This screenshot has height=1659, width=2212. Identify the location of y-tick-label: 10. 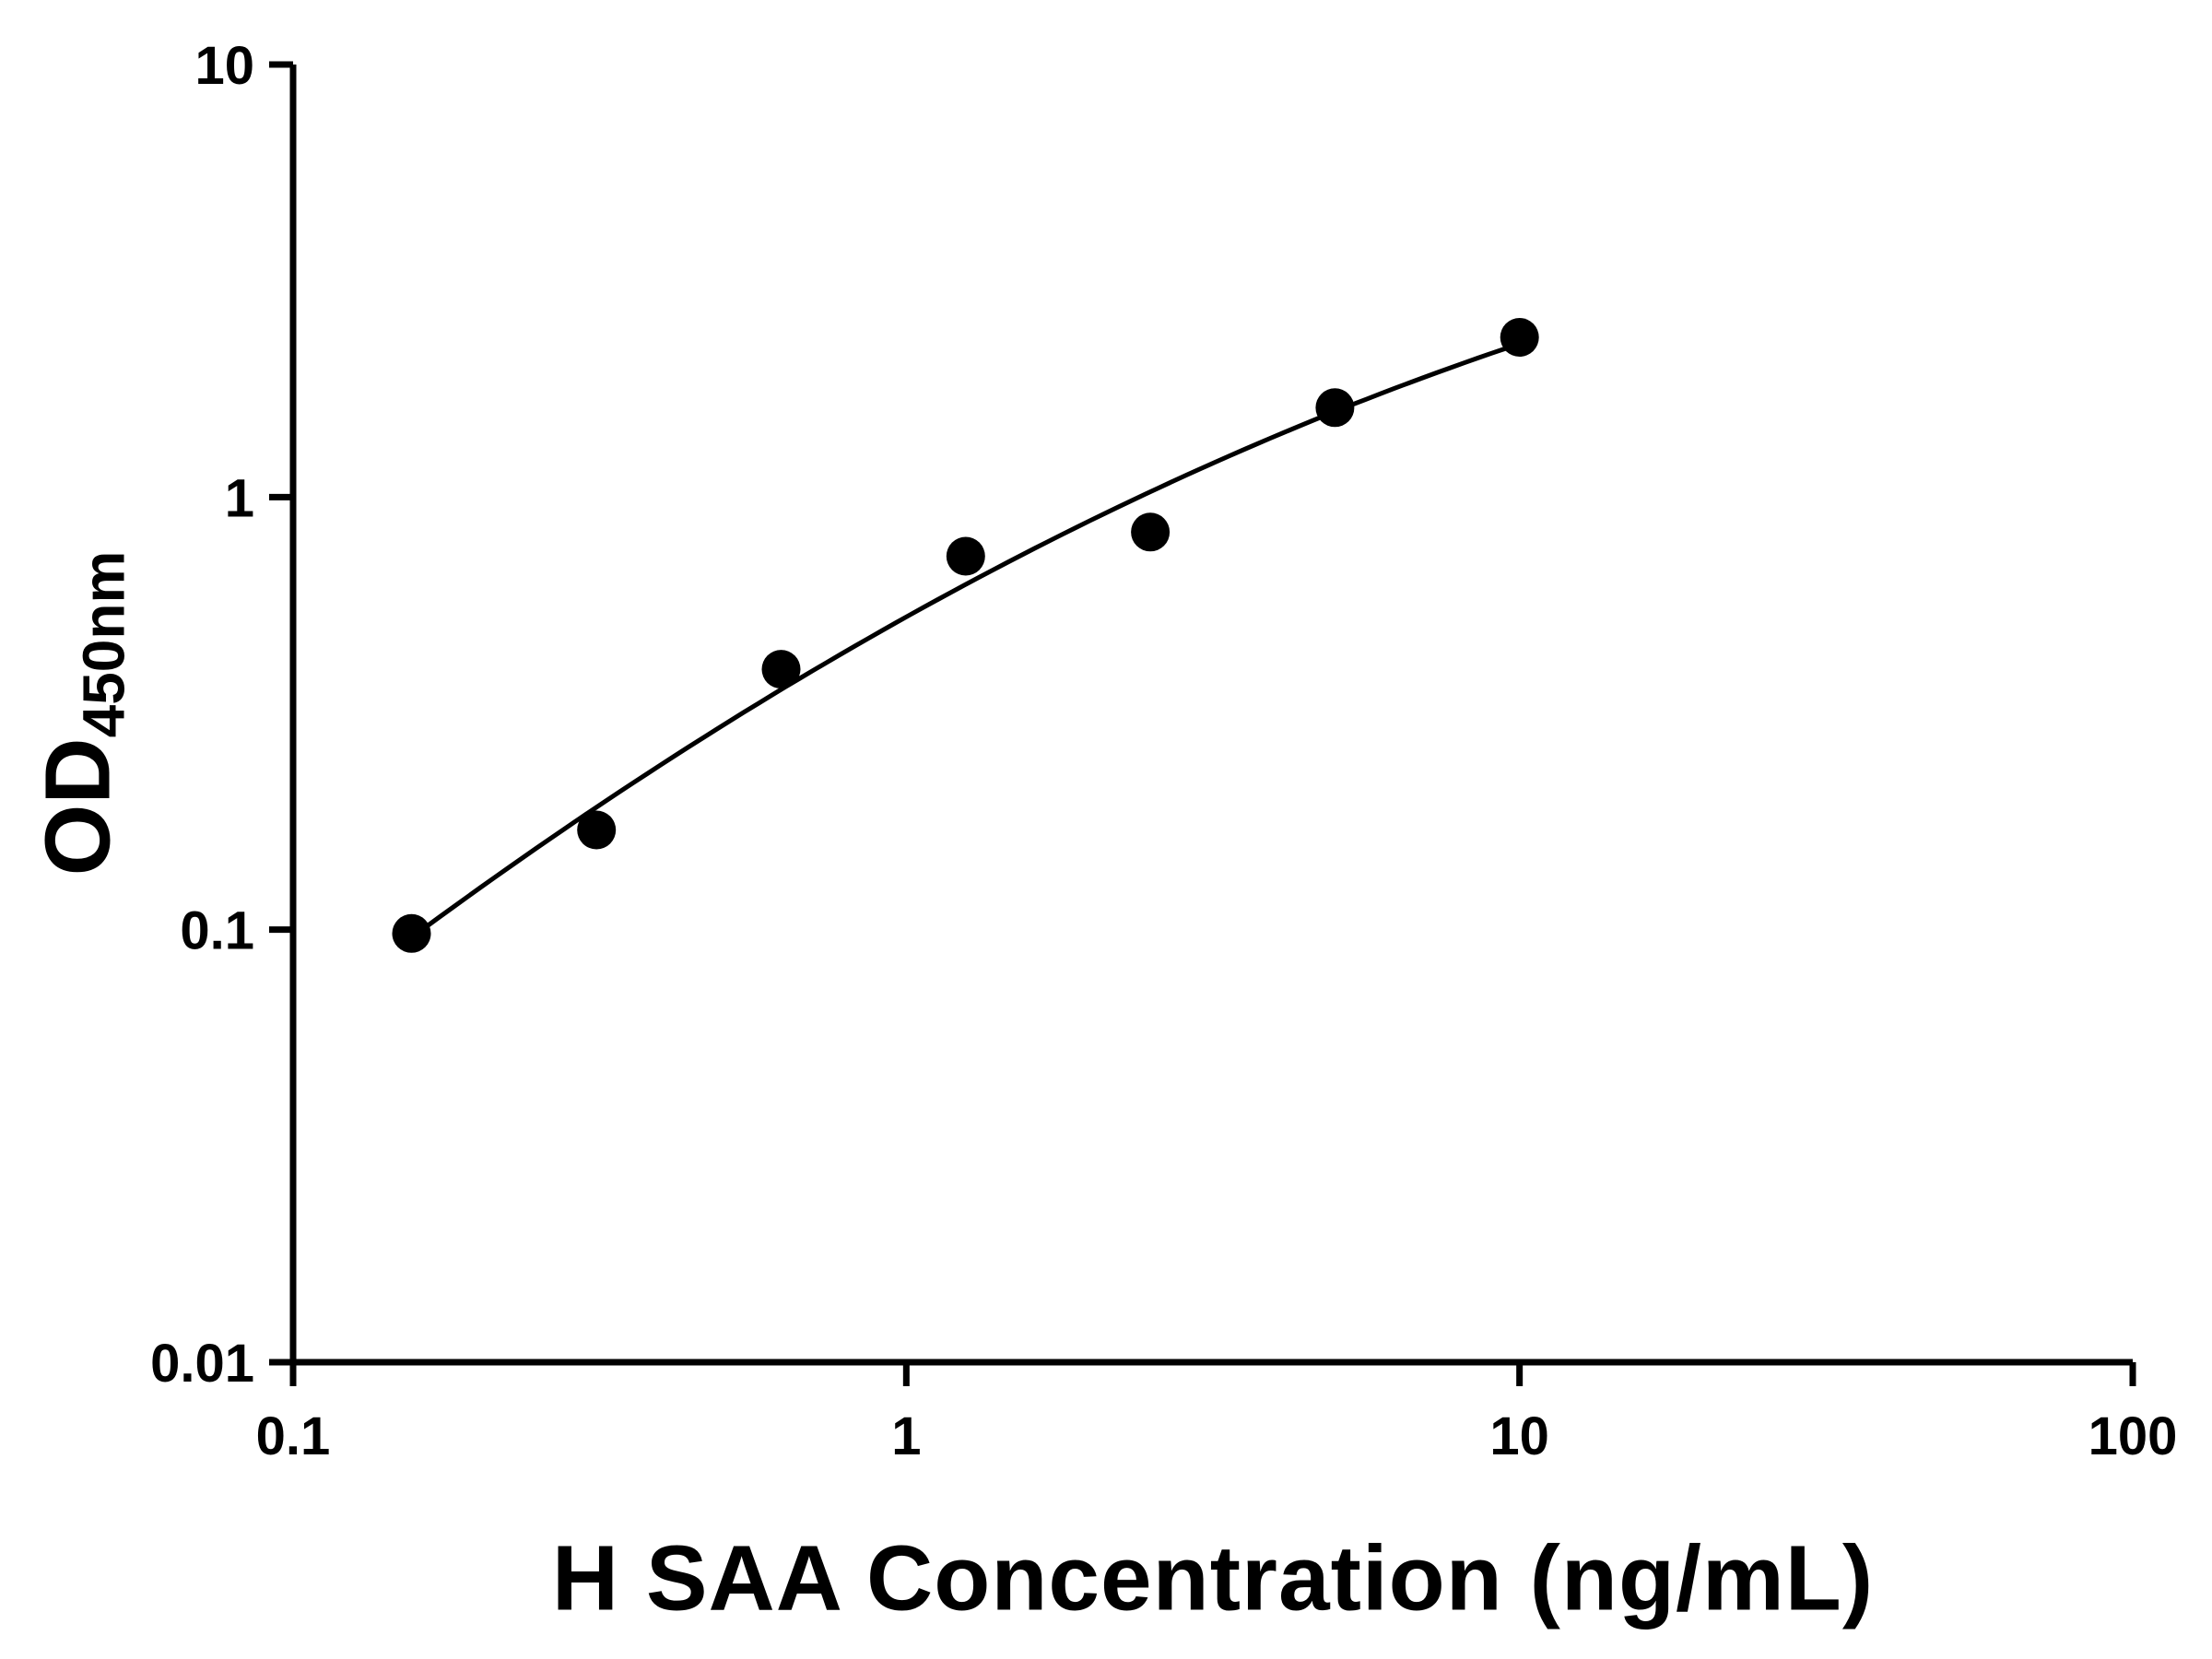
(224, 66).